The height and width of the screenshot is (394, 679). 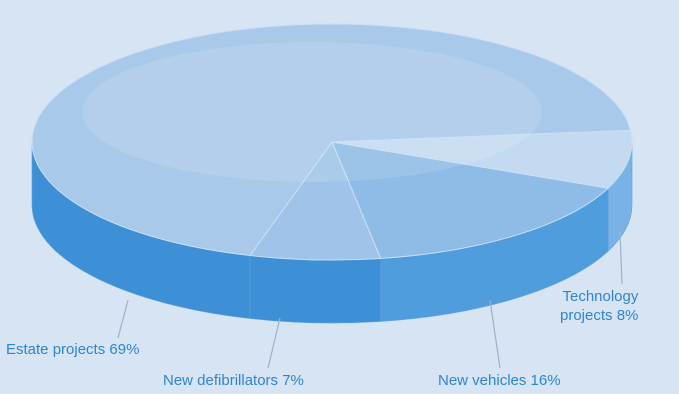 I want to click on label-estate-projects: Estate projects 69%, so click(x=73, y=349).